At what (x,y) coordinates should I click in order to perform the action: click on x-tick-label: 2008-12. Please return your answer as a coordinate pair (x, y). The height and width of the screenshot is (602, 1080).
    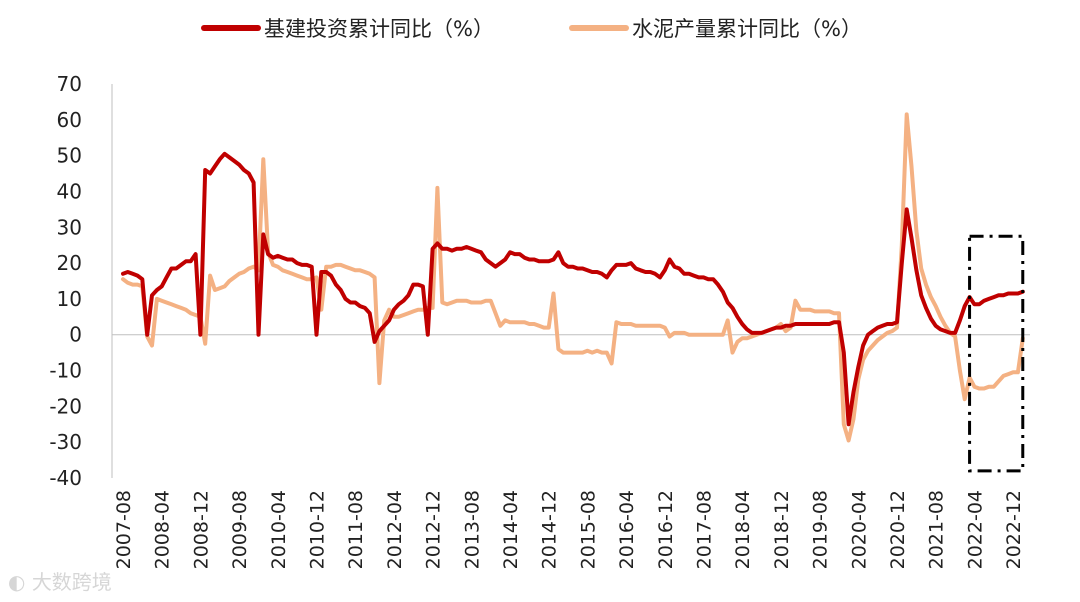
    Looking at the image, I should click on (201, 529).